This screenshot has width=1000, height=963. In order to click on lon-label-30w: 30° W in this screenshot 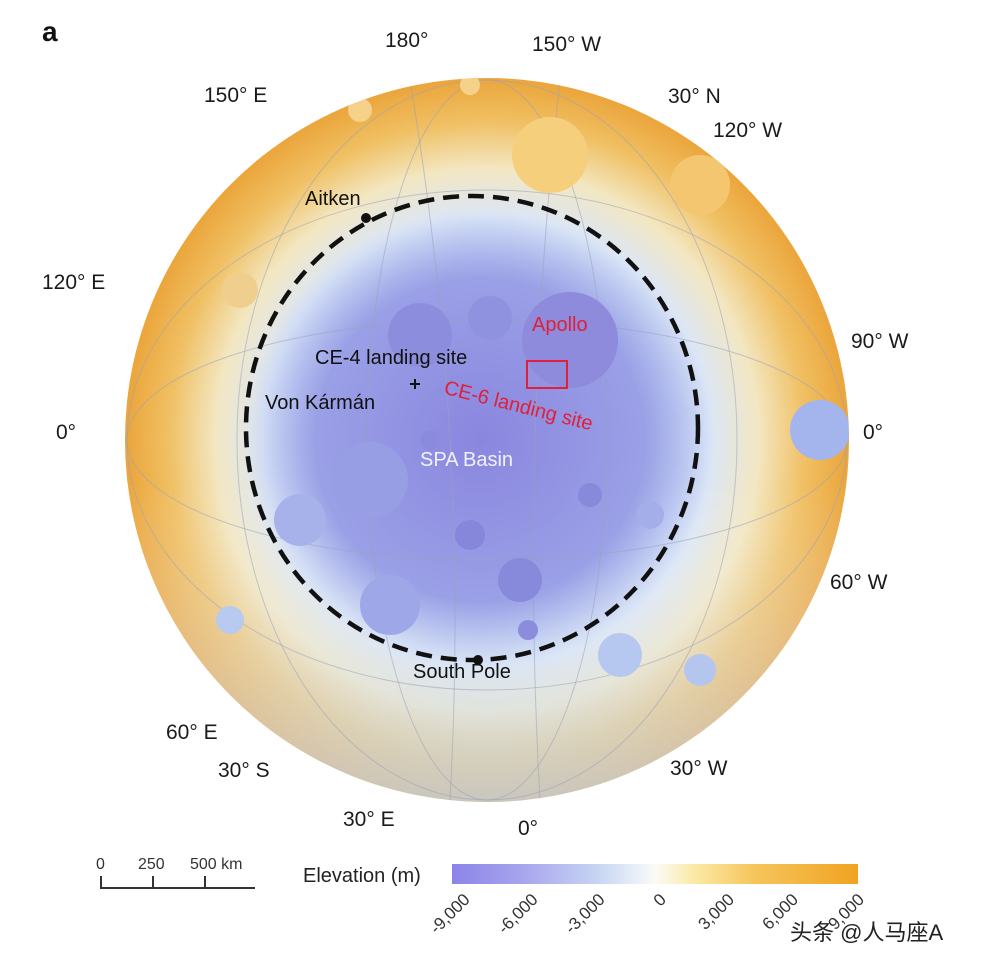, I will do `click(699, 768)`.